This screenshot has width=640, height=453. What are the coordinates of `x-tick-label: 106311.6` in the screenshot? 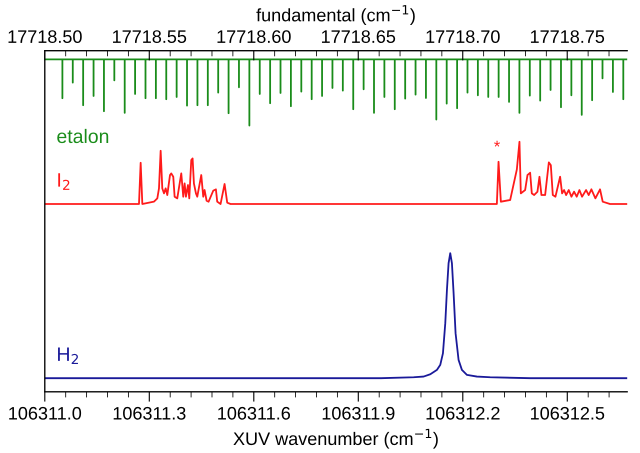 It's located at (254, 413).